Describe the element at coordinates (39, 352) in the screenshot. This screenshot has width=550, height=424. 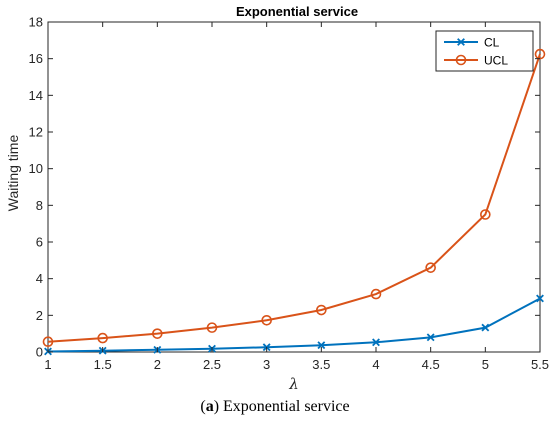
I see `y-tick-label: 0` at that location.